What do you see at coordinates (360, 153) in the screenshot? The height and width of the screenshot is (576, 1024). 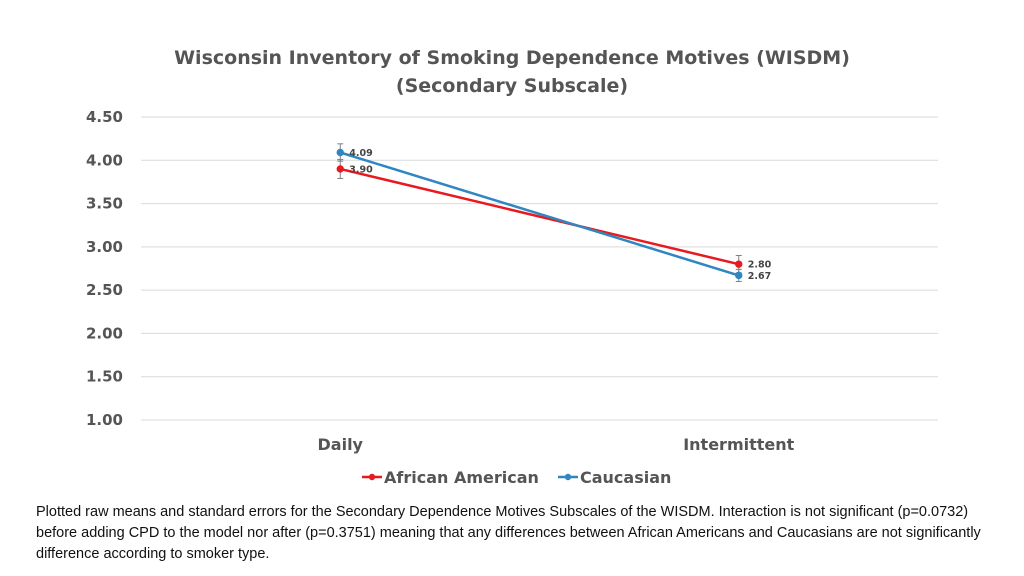 I see `data-label: 4.09` at bounding box center [360, 153].